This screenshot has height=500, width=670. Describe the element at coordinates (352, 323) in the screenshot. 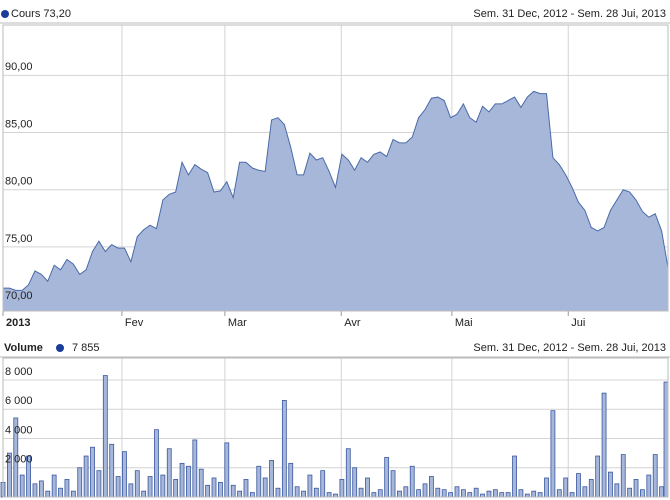

I see `x-tick-label: Avr` at that location.